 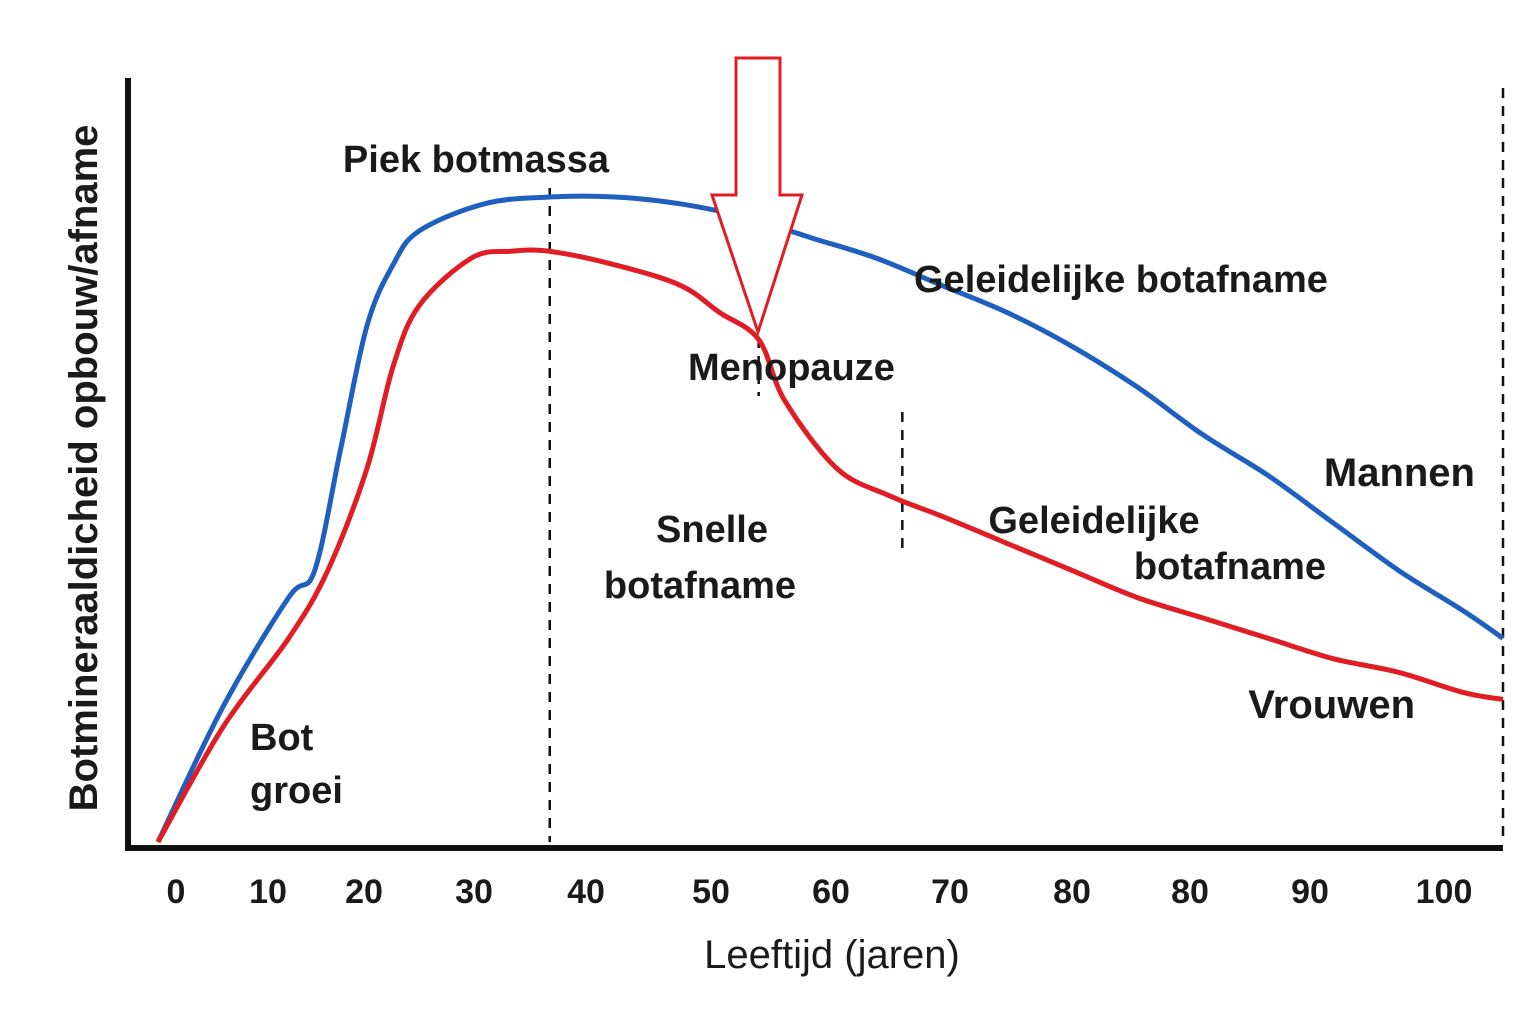 What do you see at coordinates (1230, 567) in the screenshot?
I see `annotation-gradual-women-2: botafname` at bounding box center [1230, 567].